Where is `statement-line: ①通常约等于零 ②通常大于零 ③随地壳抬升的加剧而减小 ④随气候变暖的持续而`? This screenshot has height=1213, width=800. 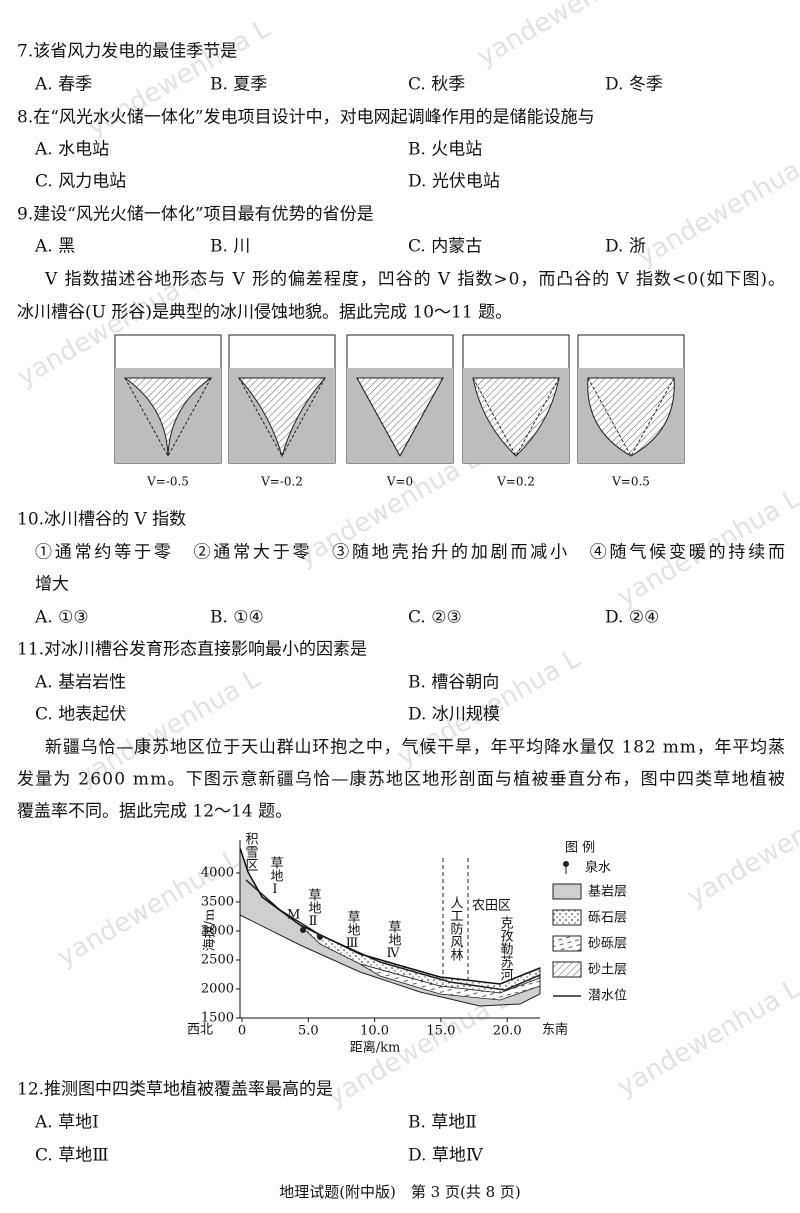 statement-line: ①通常约等于零 ②通常大于零 ③随地壳抬升的加剧而减小 ④随气候变暖的持续而 is located at coordinates (410, 553).